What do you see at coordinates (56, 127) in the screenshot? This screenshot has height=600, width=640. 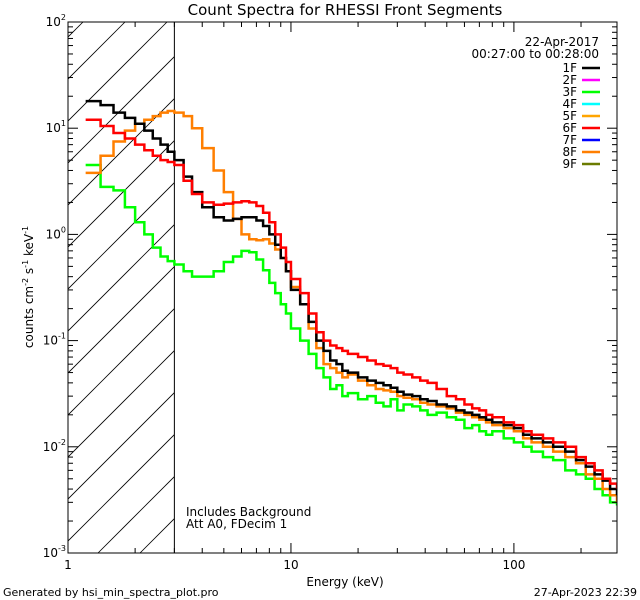 I see `y-tick-label: 10¹` at bounding box center [56, 127].